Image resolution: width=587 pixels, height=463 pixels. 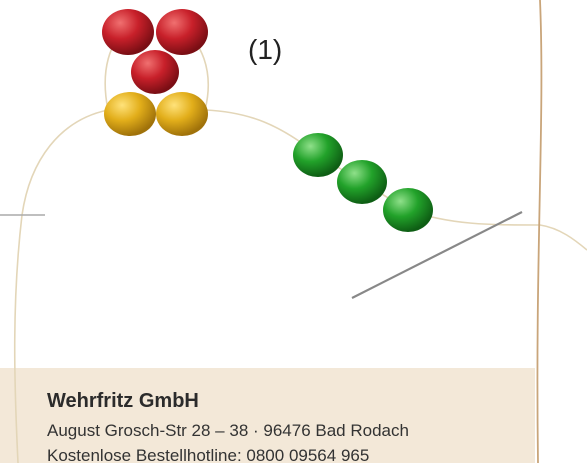 I want to click on step-label: (1), so click(x=265, y=49).